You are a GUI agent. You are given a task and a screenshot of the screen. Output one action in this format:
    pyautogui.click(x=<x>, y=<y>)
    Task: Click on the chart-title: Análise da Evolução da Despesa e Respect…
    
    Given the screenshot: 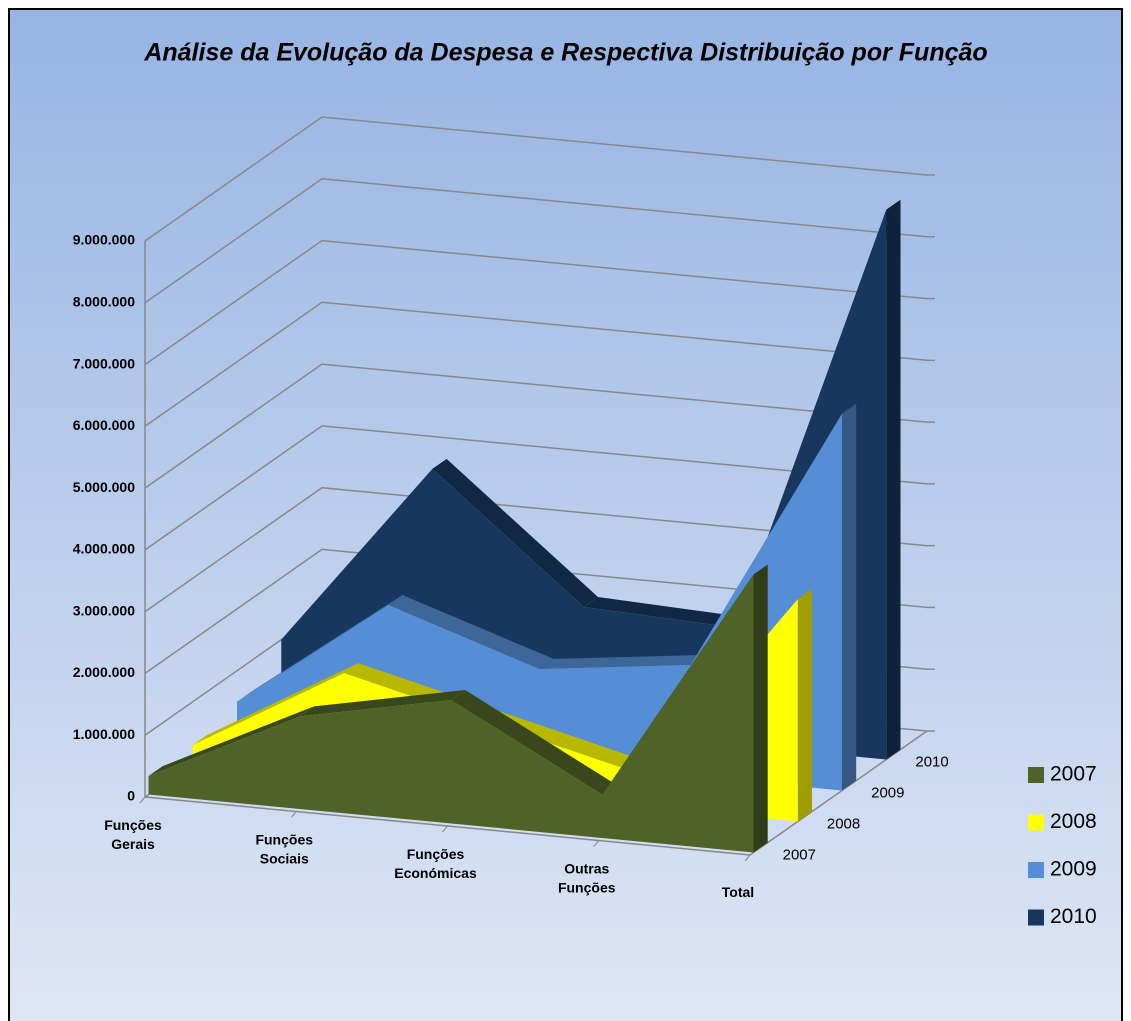 What is the action you would take?
    pyautogui.click(x=565, y=53)
    